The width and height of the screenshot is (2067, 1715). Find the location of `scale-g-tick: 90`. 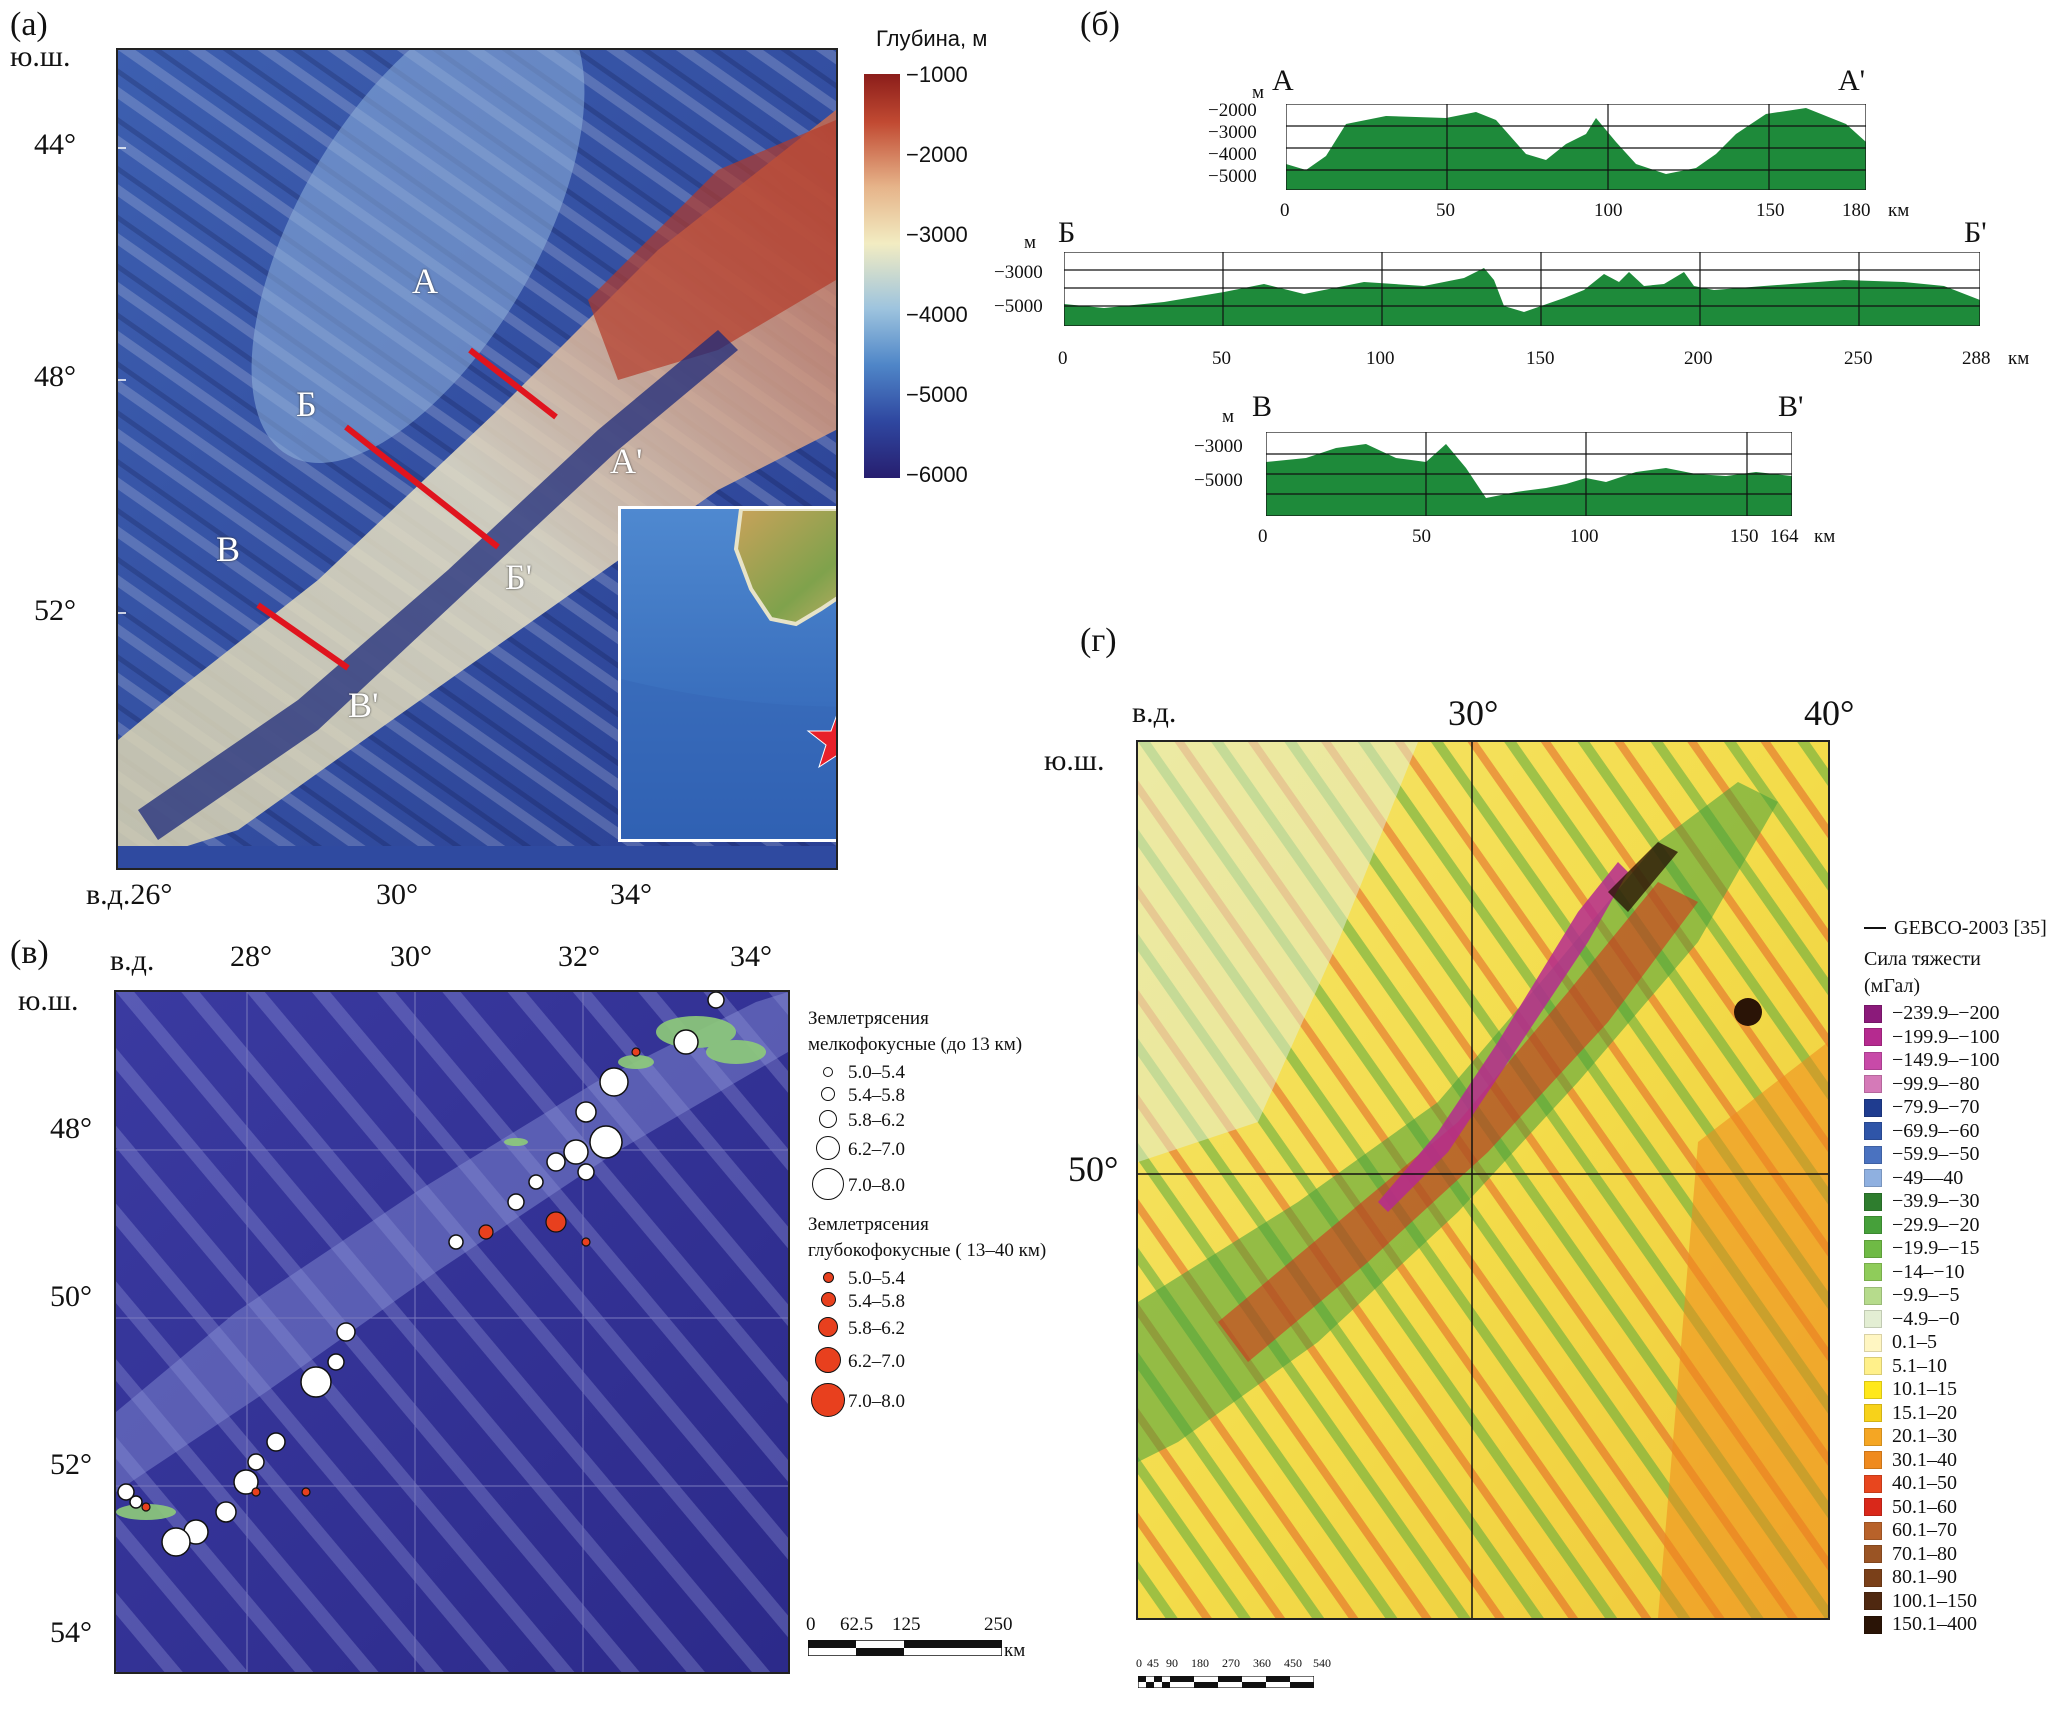

scale-g-tick: 90 is located at coordinates (1172, 1663).